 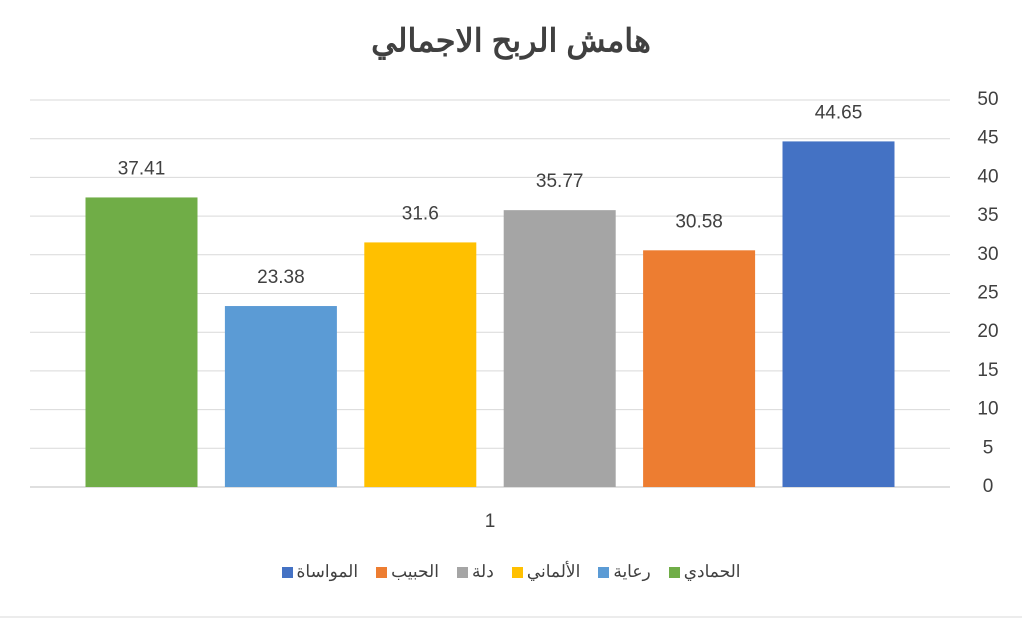 What do you see at coordinates (327, 571) in the screenshot?
I see `legend-label: المواساة` at bounding box center [327, 571].